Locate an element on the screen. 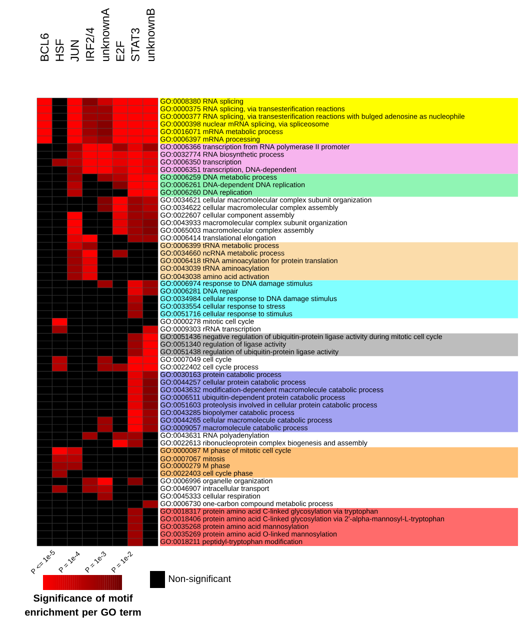 Image resolution: width=520 pixels, height=621 pixels. x-tick-label: BCL6 is located at coordinates (44, 47).